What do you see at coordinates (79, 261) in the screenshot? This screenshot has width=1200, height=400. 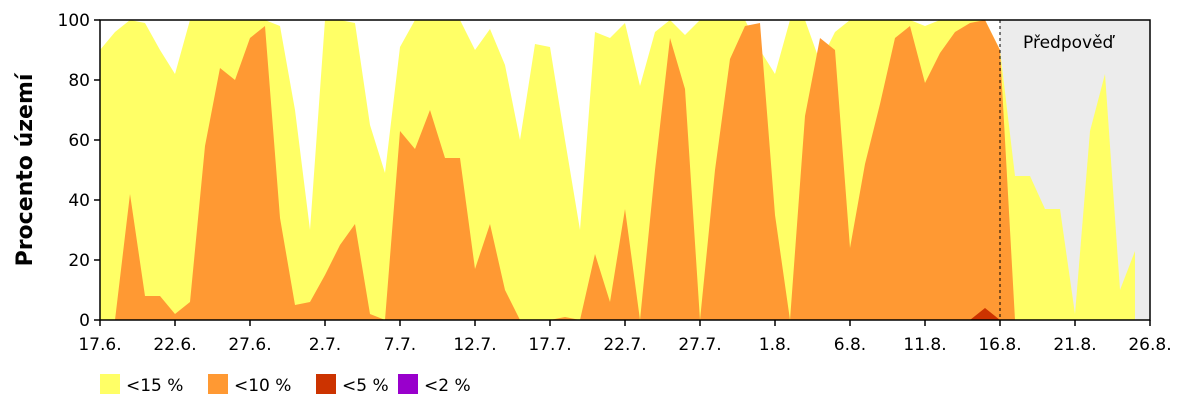 I see `y-tick-label: 20` at bounding box center [79, 261].